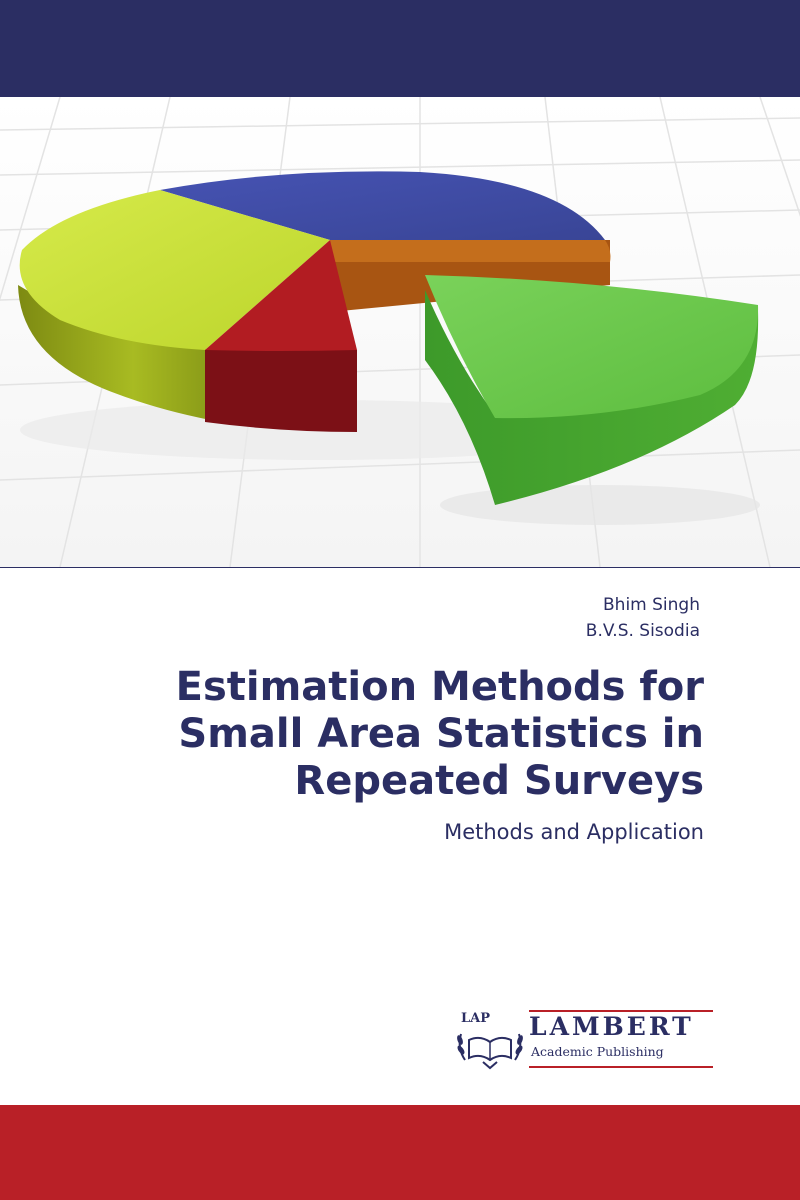 Image resolution: width=800 pixels, height=1200 pixels. Describe the element at coordinates (174, 270) in the screenshot. I see `pie-slice-yellow` at that location.